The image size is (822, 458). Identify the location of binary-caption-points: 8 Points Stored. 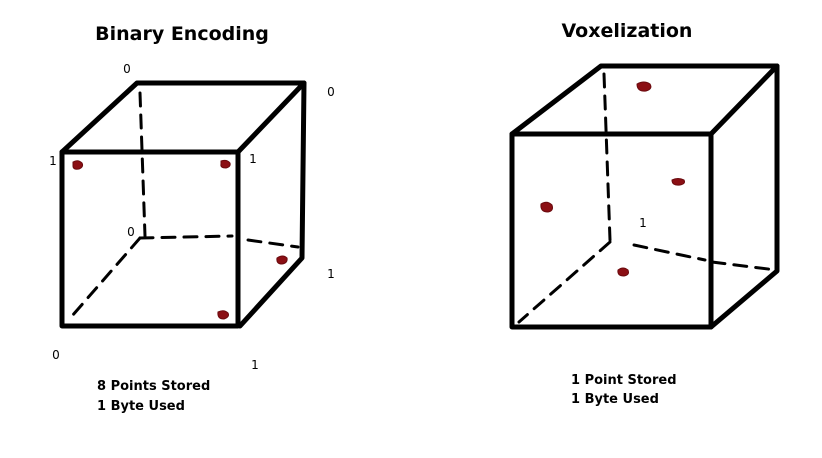
(153, 386).